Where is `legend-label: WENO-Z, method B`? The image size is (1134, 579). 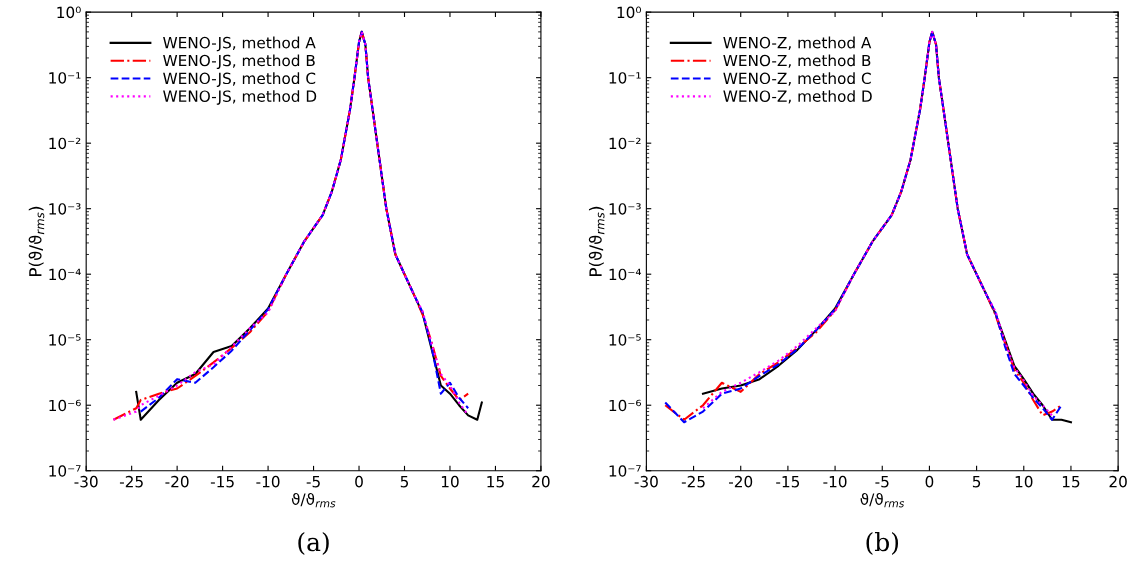 legend-label: WENO-Z, method B is located at coordinates (797, 61).